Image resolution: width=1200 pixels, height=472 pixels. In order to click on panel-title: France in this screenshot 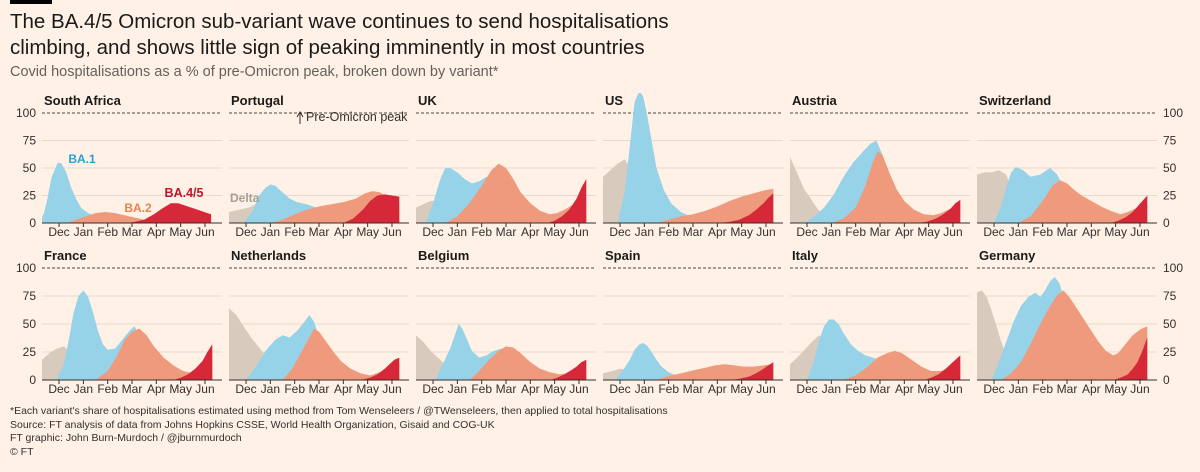, I will do `click(65, 255)`.